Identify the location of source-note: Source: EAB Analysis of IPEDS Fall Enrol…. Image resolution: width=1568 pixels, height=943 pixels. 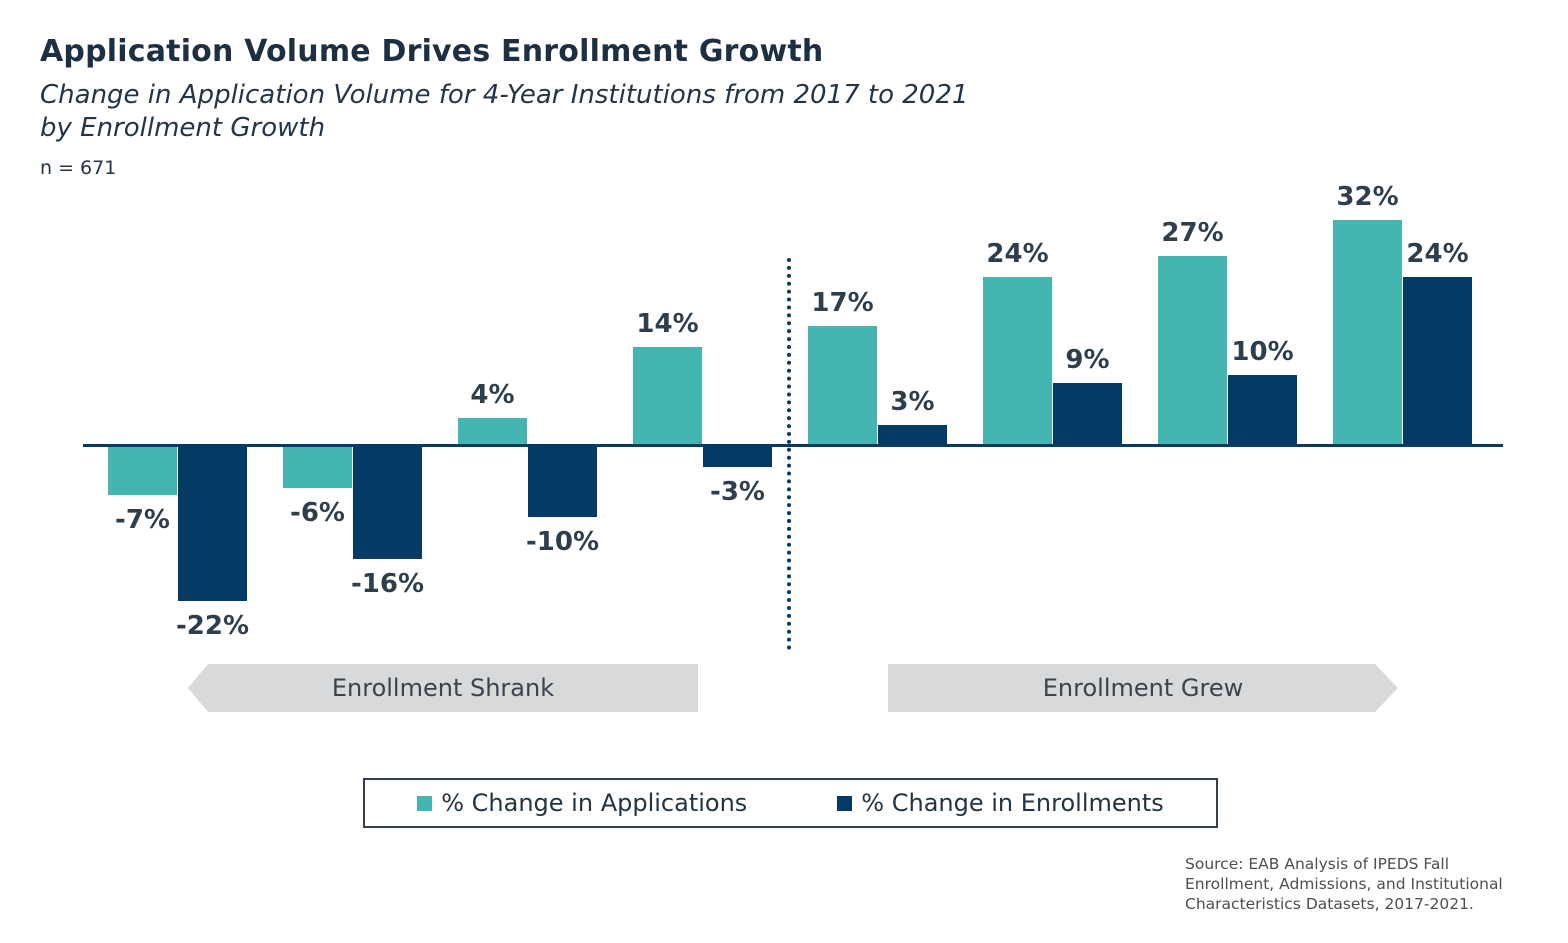
(1357, 884).